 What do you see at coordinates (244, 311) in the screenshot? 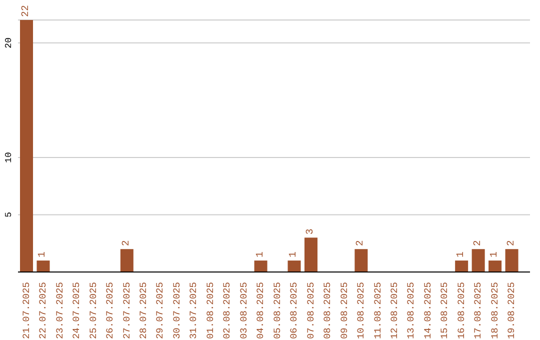
I see `x-tick-label: 03.08.2025` at bounding box center [244, 311].